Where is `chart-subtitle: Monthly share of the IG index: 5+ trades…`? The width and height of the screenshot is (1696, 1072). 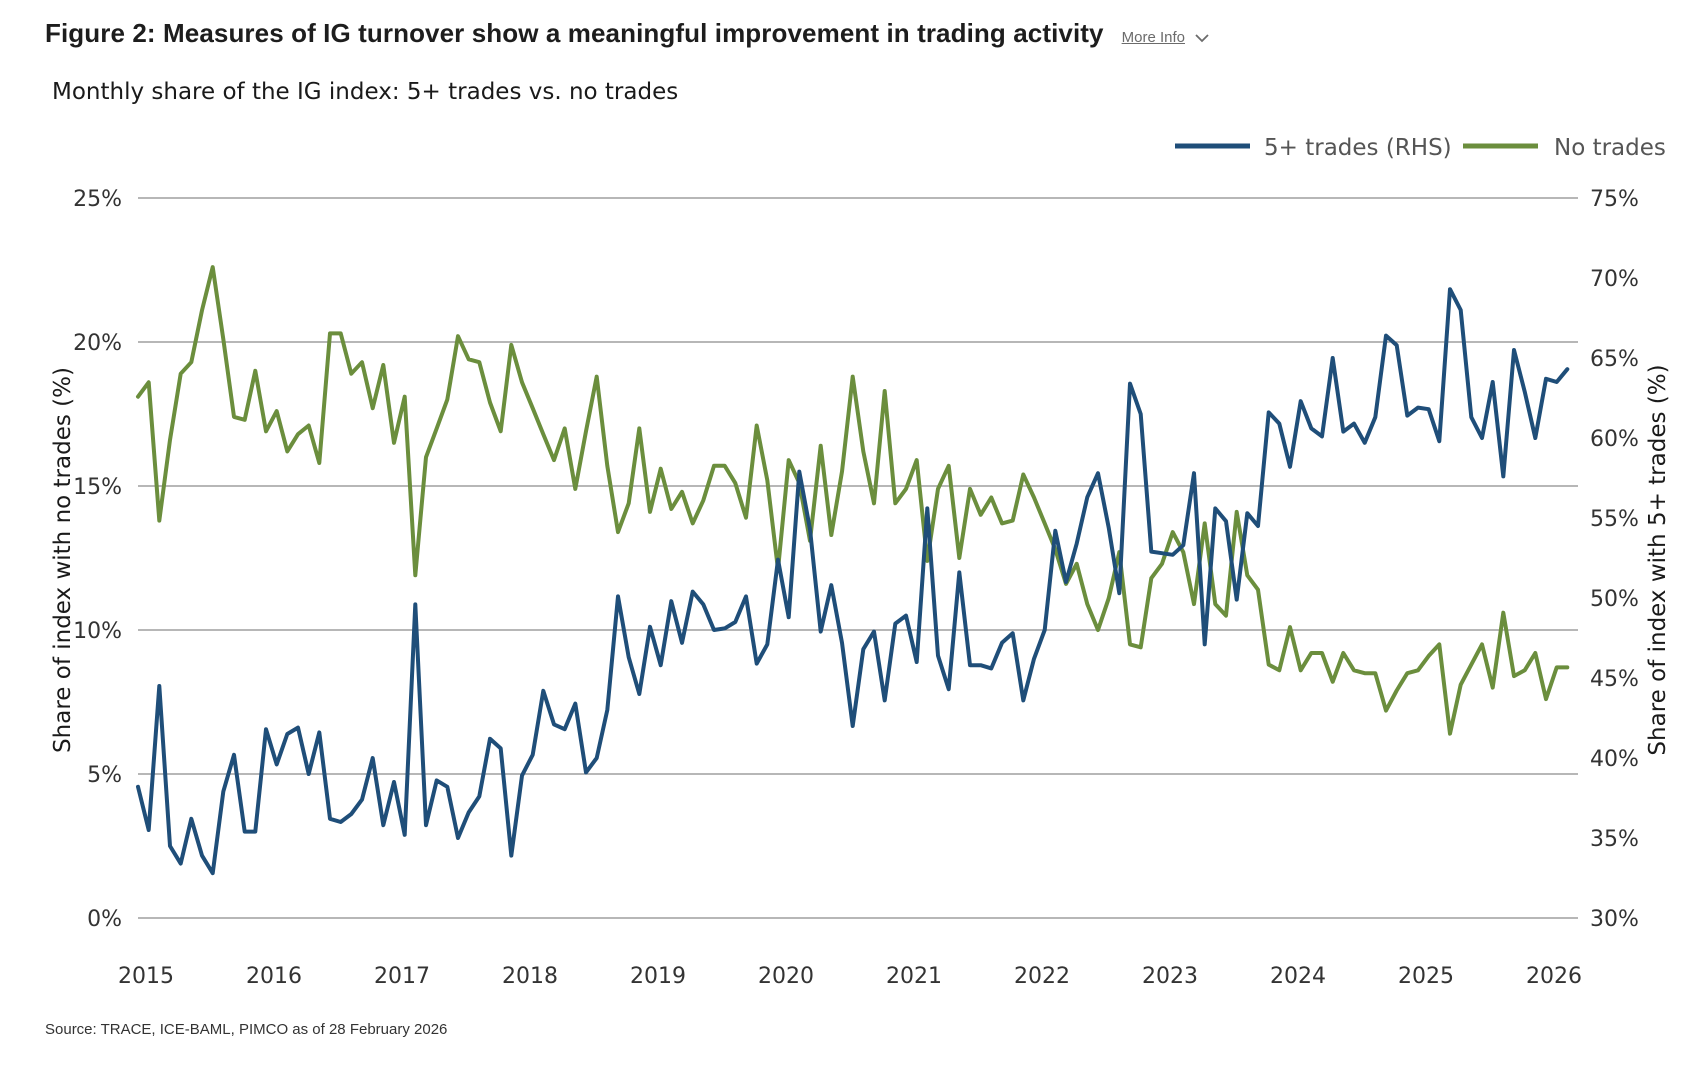 chart-subtitle: Monthly share of the IG index: 5+ trades… is located at coordinates (365, 92).